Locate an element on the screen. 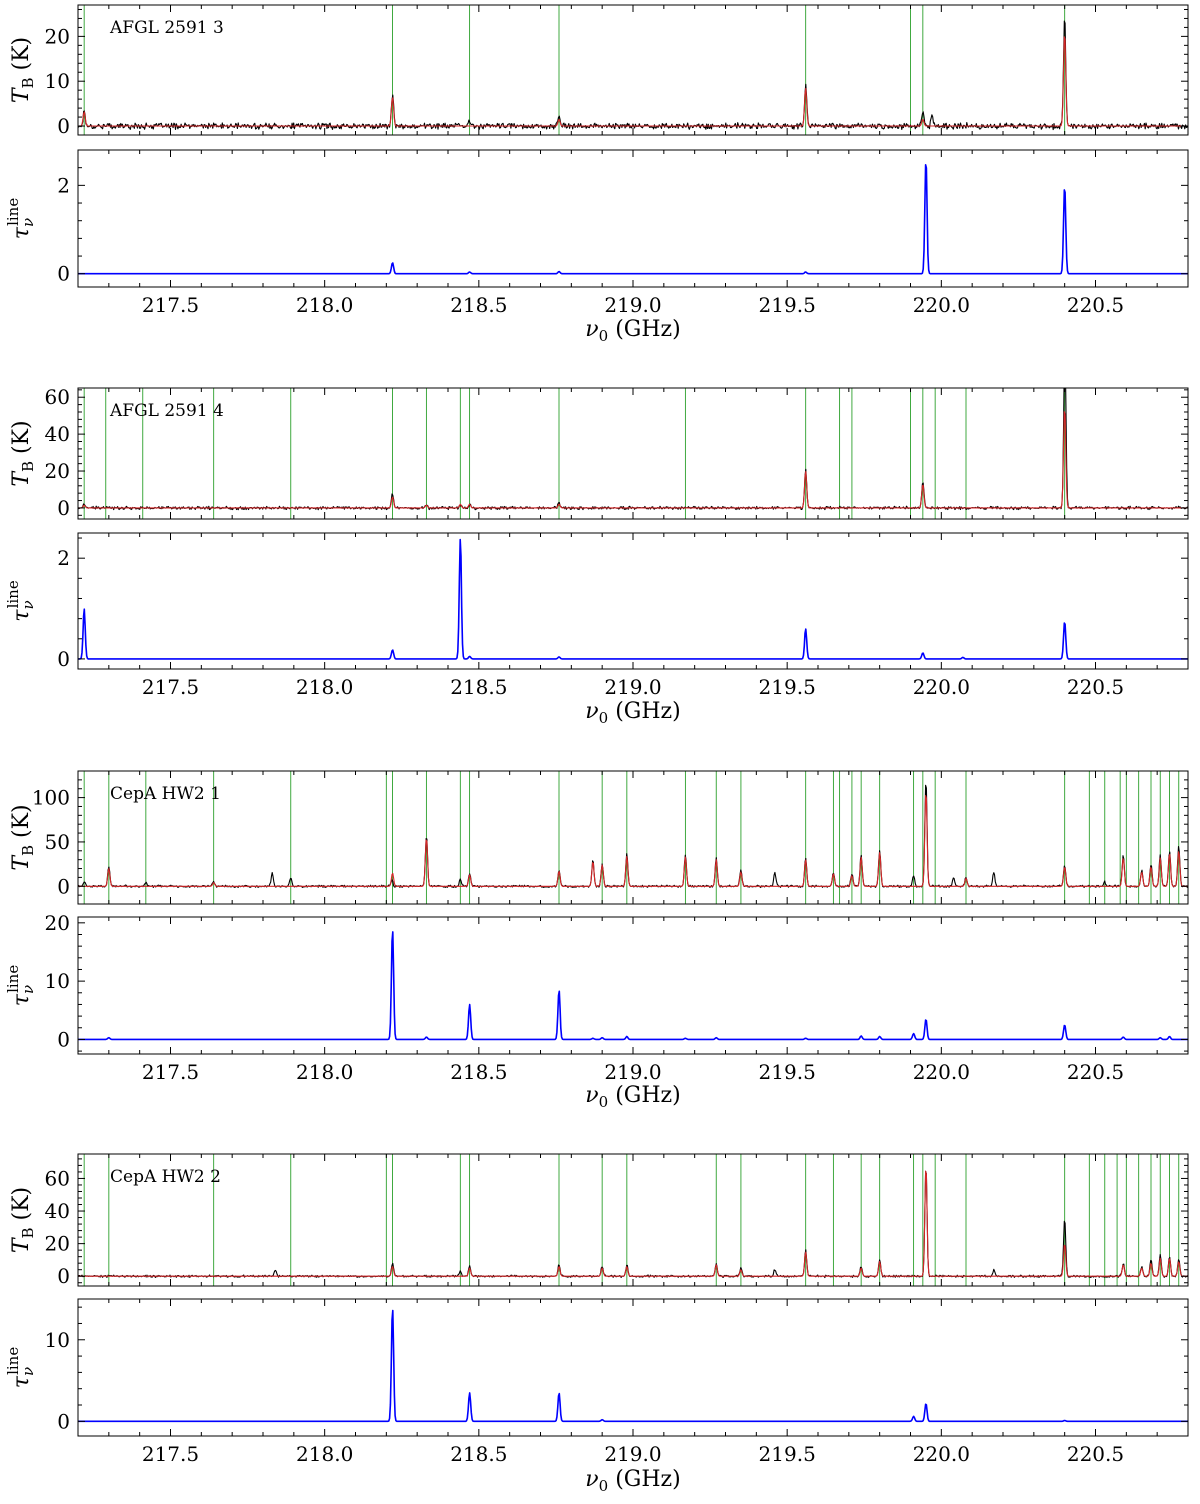 This screenshot has width=1200, height=1504. y-tick-label: 100 is located at coordinates (51, 798).